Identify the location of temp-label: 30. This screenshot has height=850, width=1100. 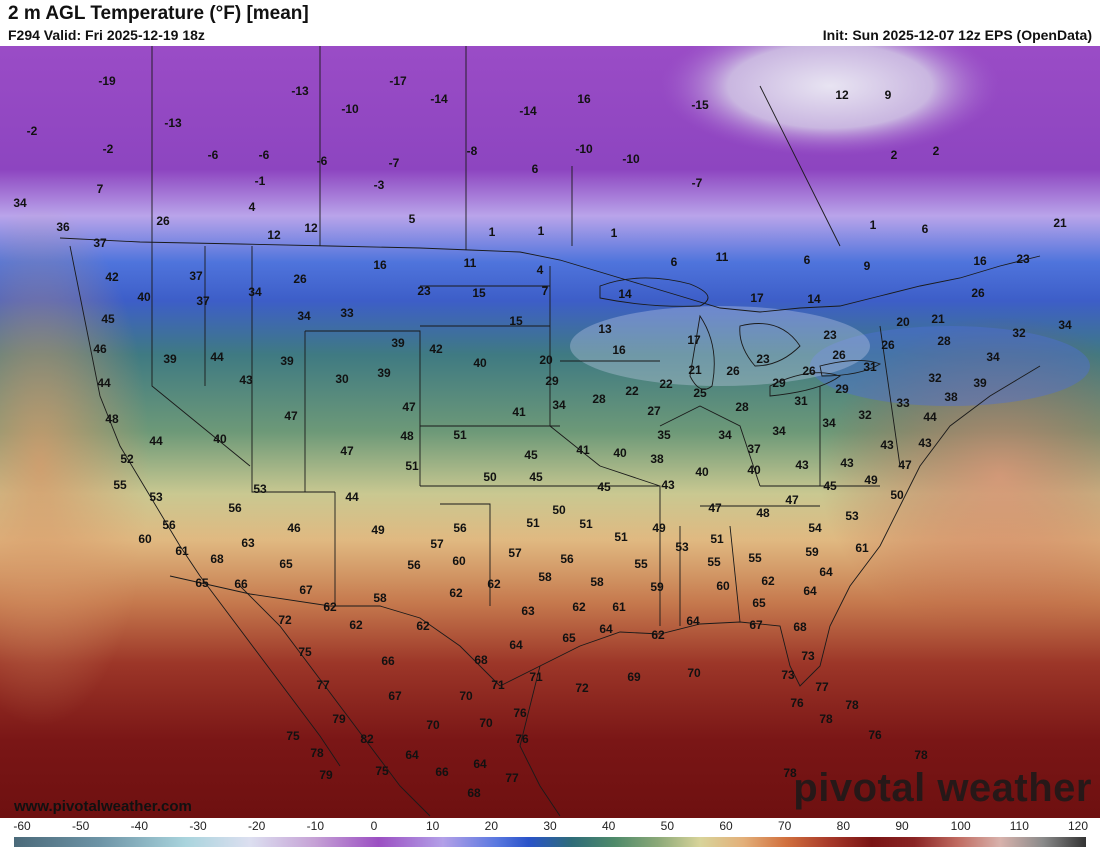
(342, 379).